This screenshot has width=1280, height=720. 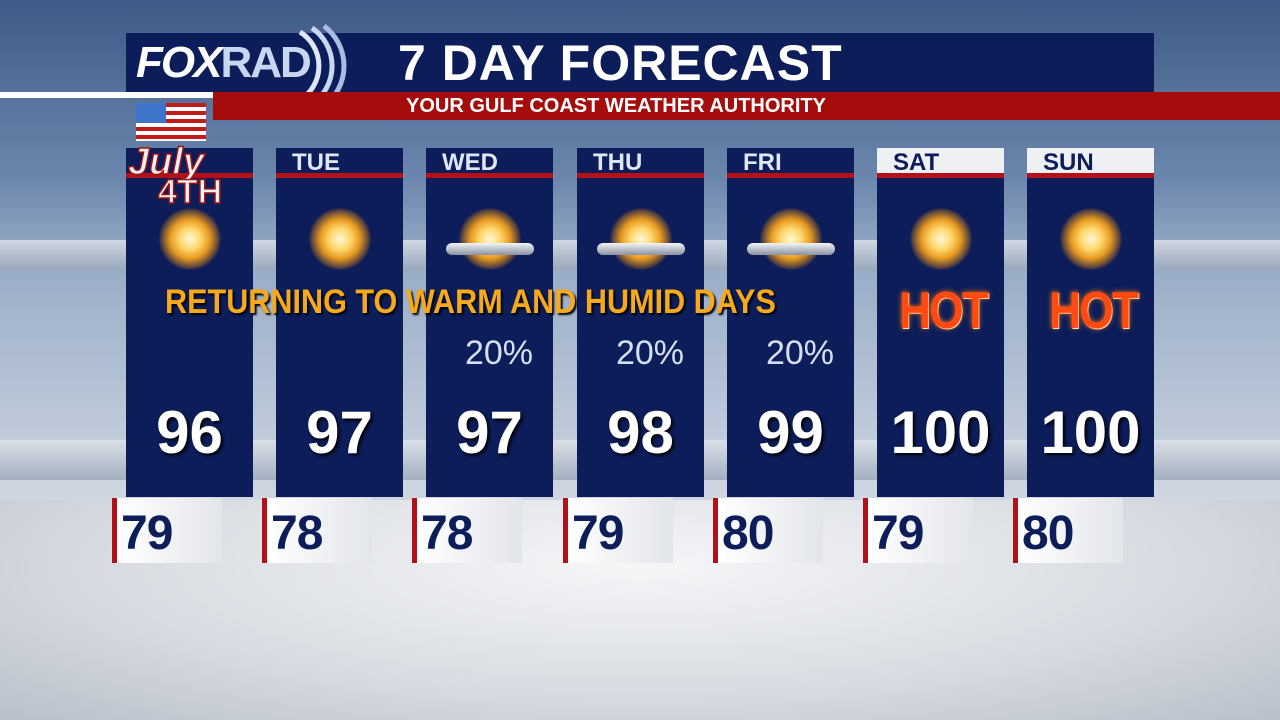 What do you see at coordinates (616, 106) in the screenshot?
I see `subtitle: YOUR GULF COAST WEATHER AUTHORITY` at bounding box center [616, 106].